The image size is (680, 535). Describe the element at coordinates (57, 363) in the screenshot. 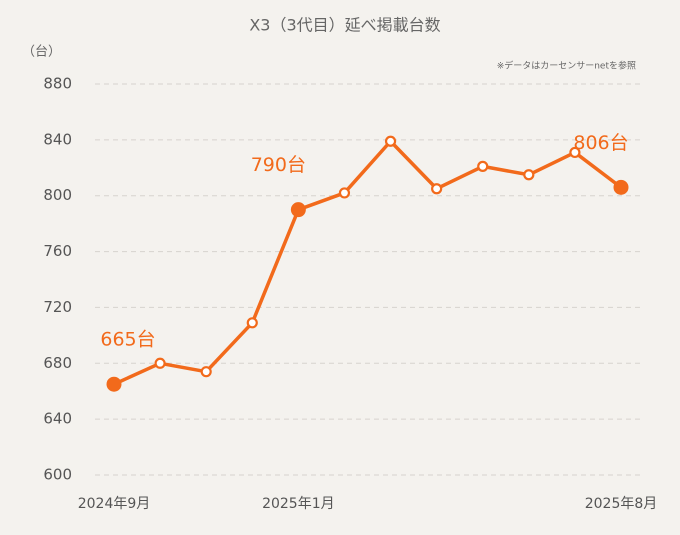

I see `y-tick-label: 680` at that location.